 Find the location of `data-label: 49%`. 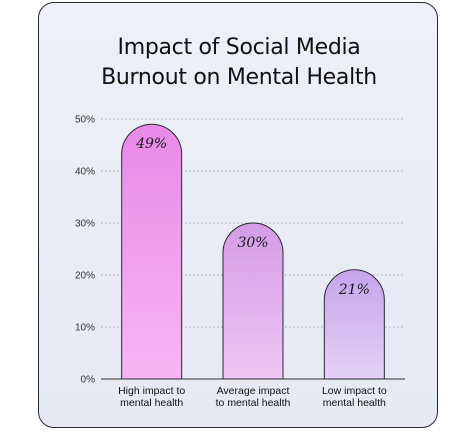

data-label: 49% is located at coordinates (151, 144).